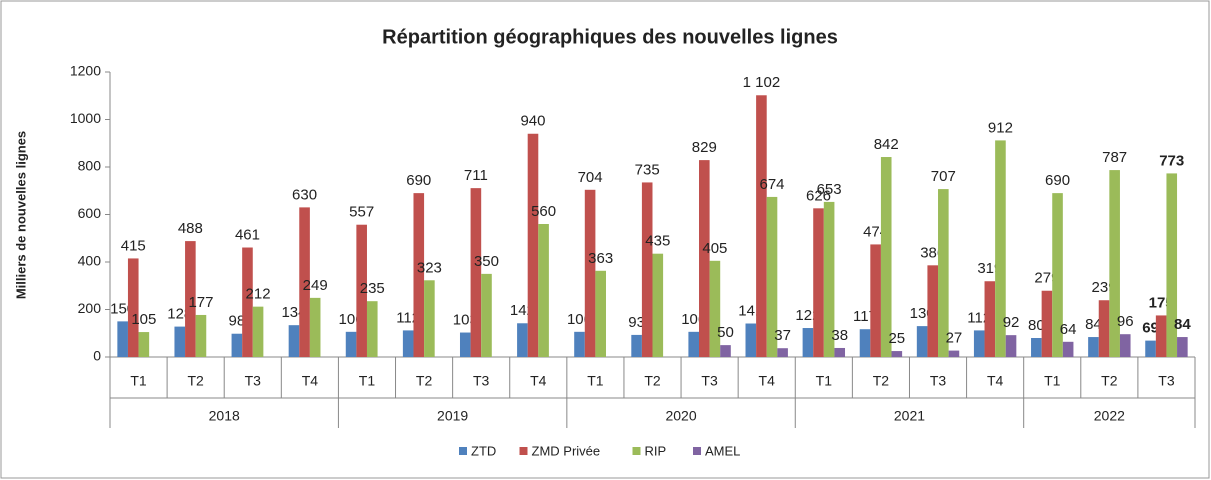  I want to click on data-label: 96, so click(1125, 321).